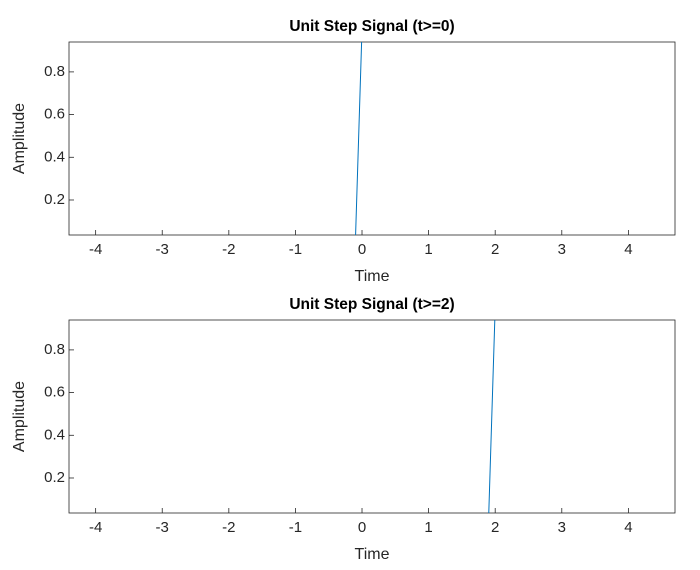 The width and height of the screenshot is (700, 570). I want to click on chart-title: Unit Step Signal (t>=2), so click(371, 304).